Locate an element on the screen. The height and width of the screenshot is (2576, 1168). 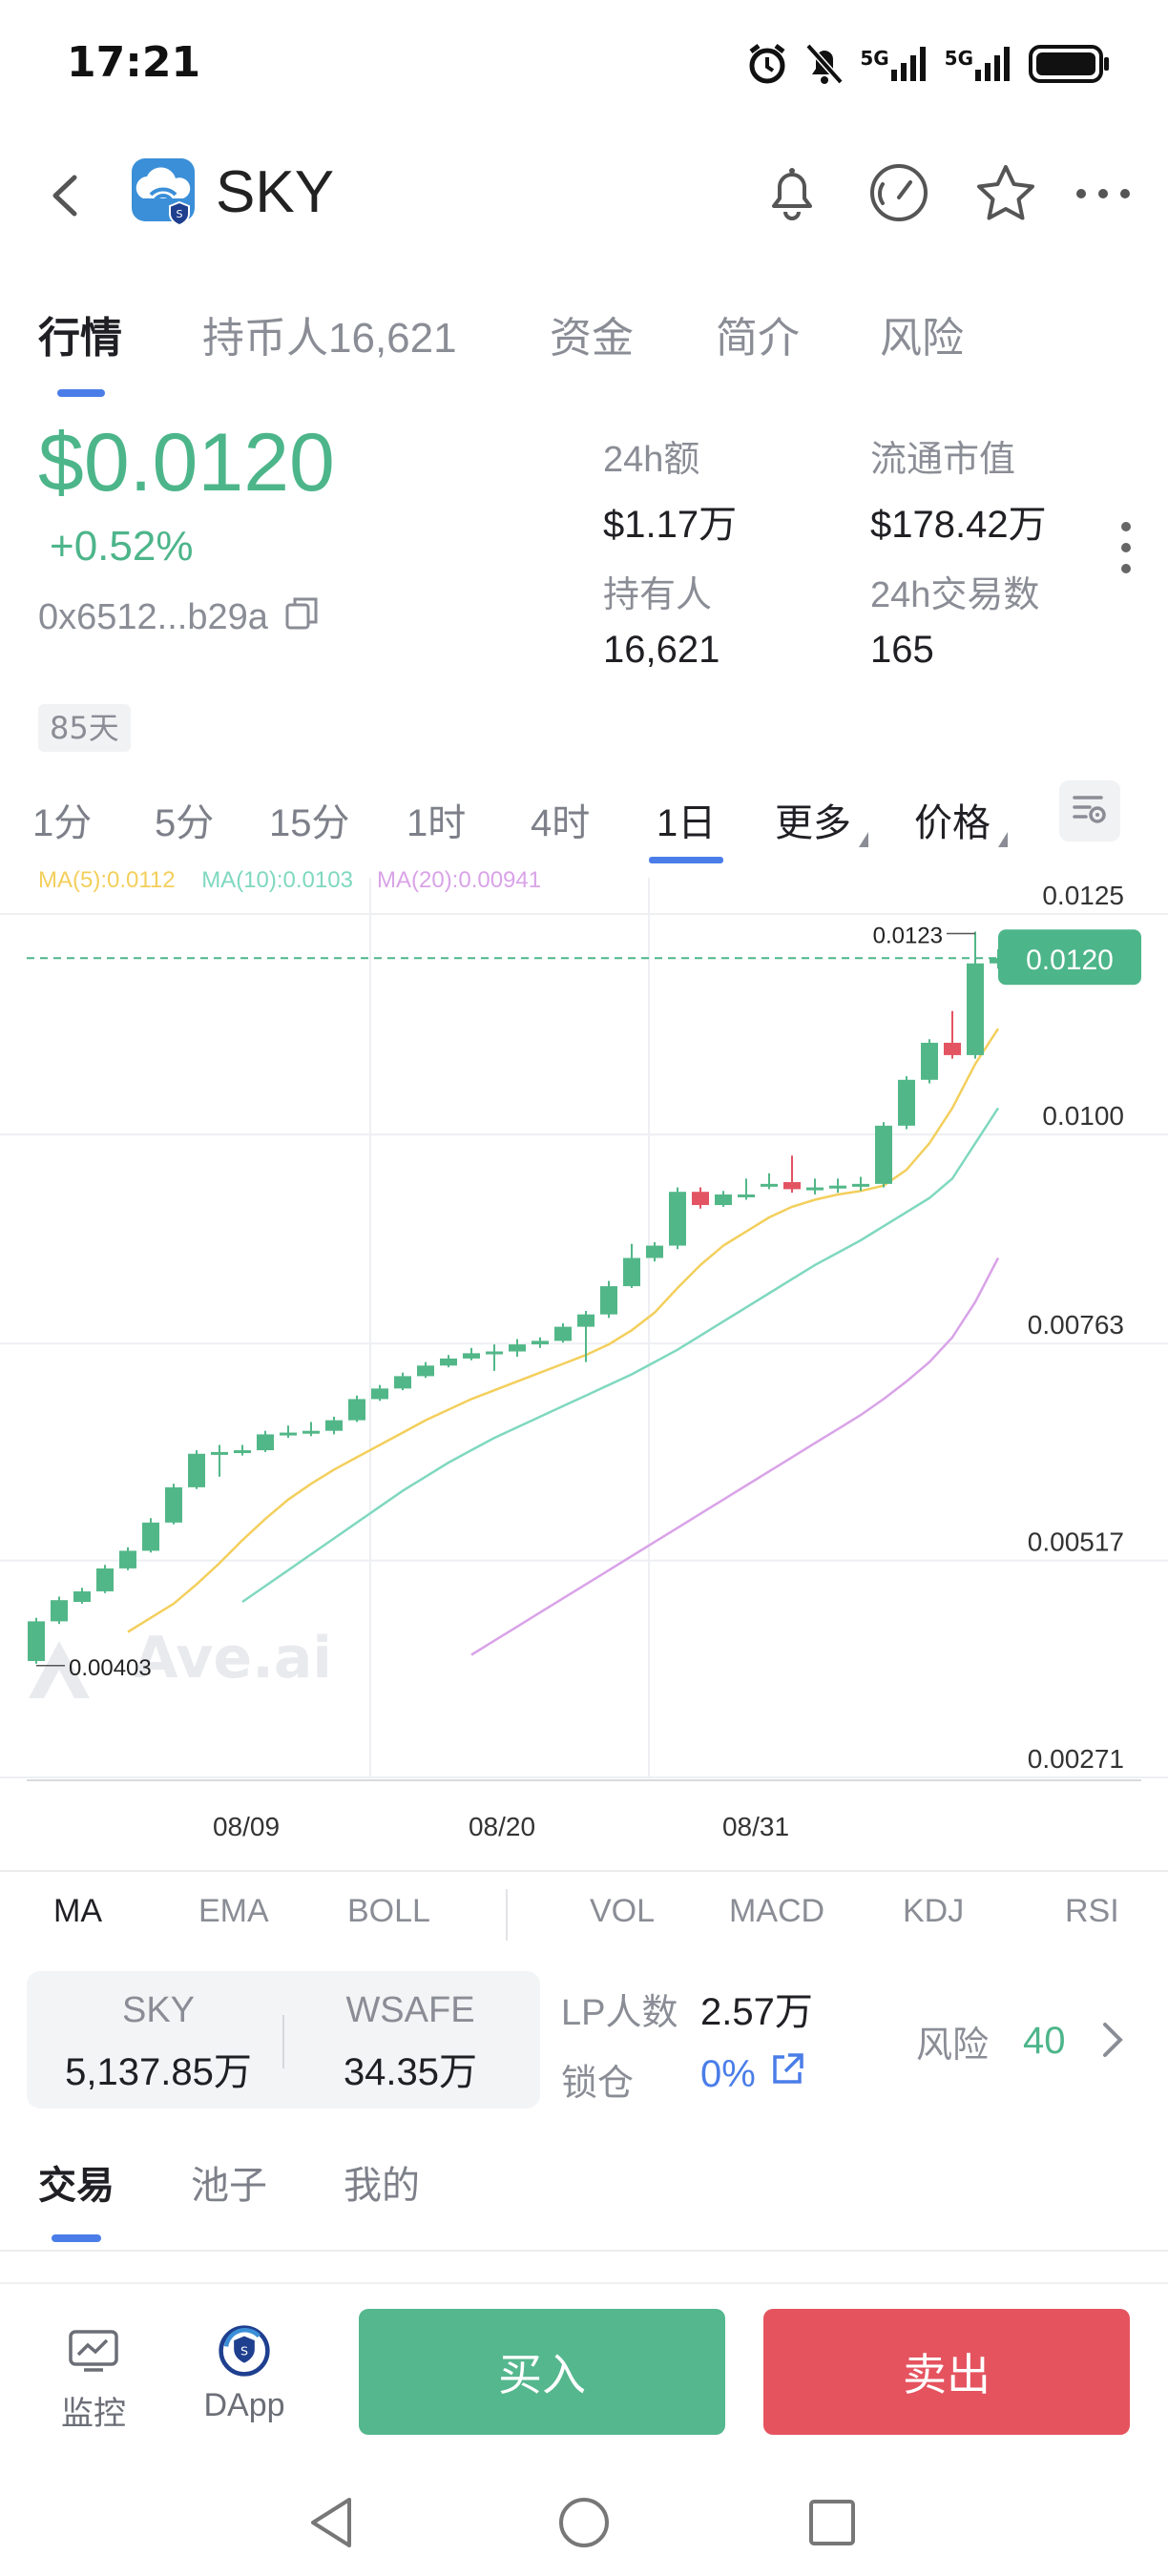
token-name: SKY is located at coordinates (275, 192).